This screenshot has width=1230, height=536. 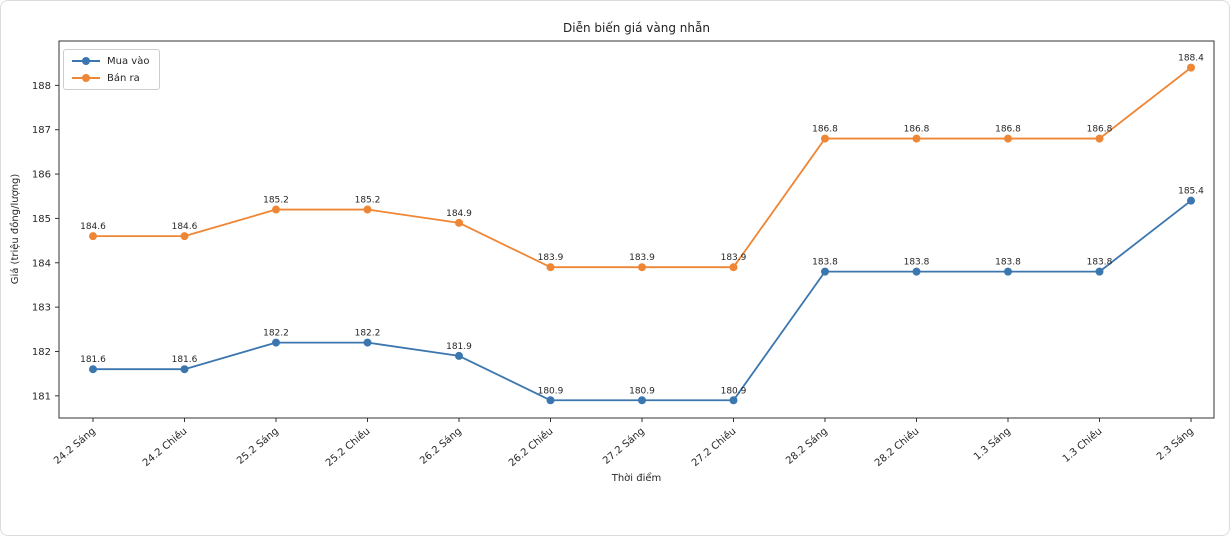 What do you see at coordinates (1175, 444) in the screenshot?
I see `x-tick-label: 2.3 Sáng` at bounding box center [1175, 444].